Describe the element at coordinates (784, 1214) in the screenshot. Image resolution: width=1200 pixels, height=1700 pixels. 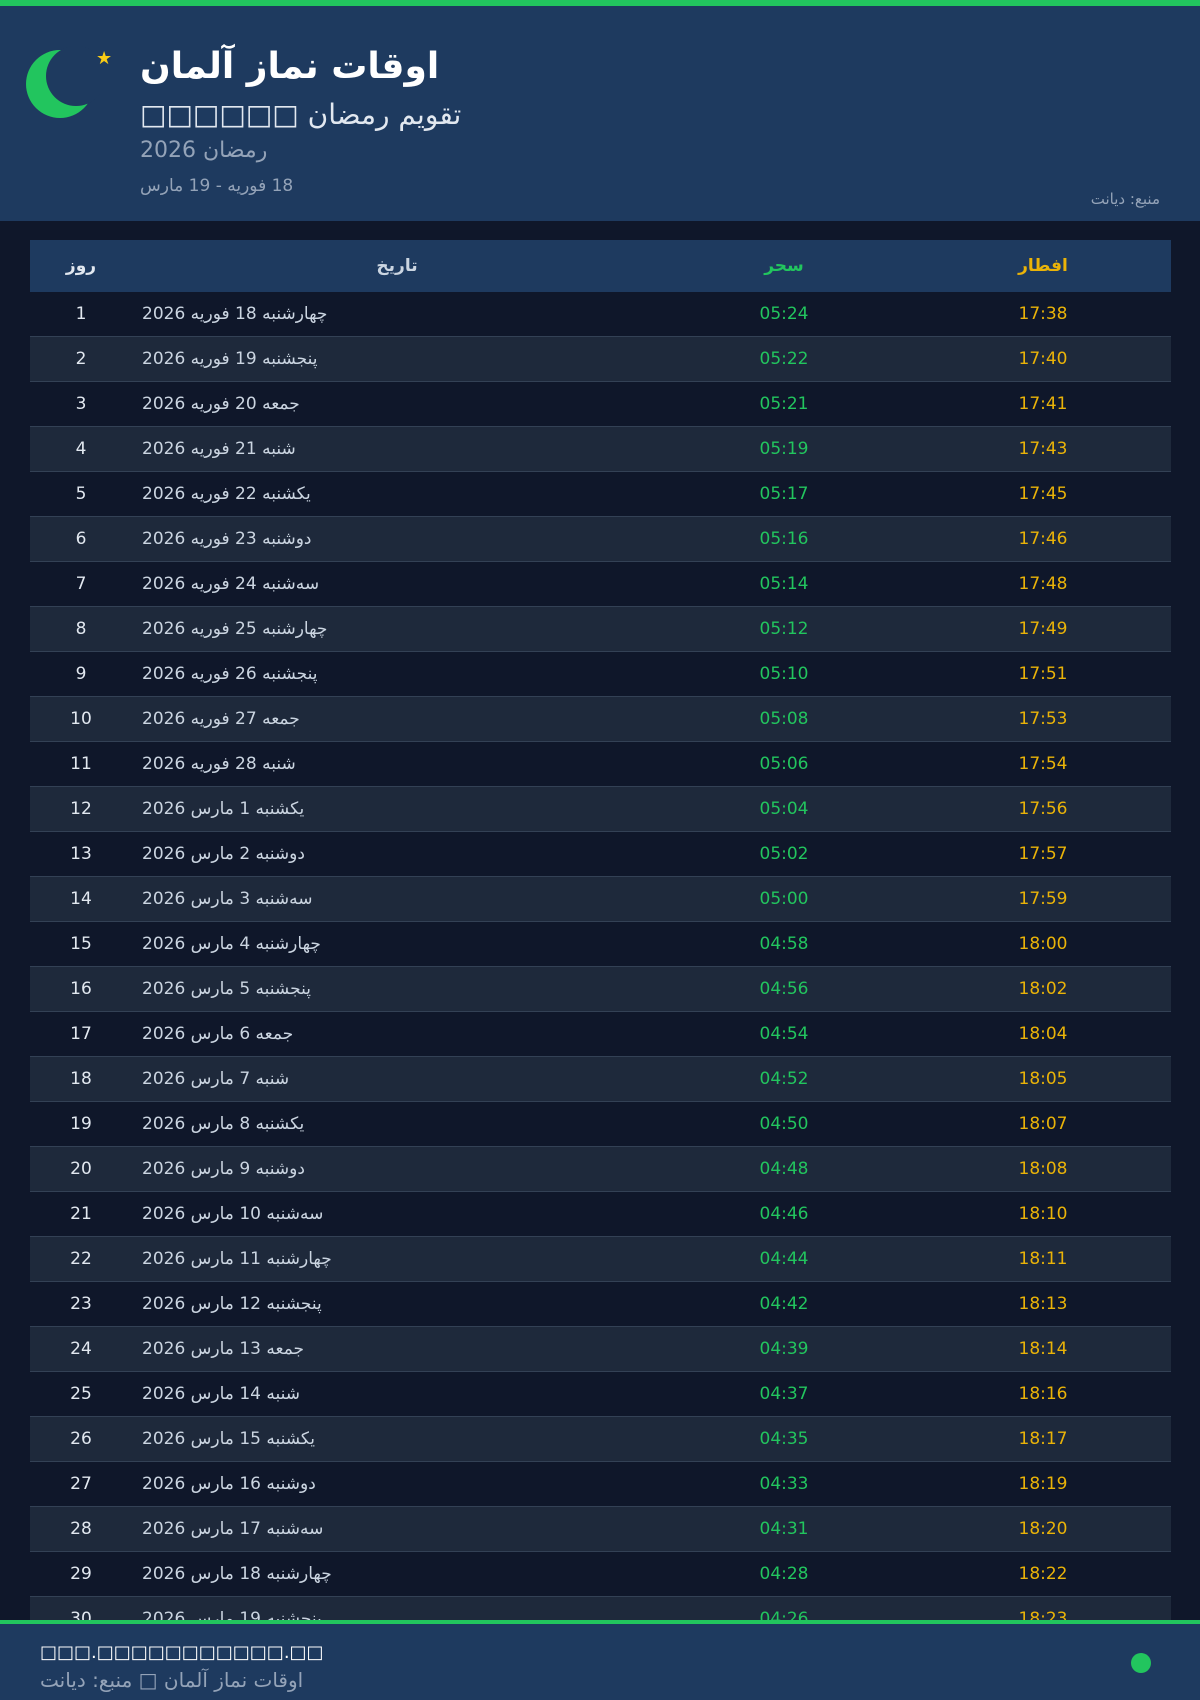
I see `sahar-time-cell: 04:46` at that location.